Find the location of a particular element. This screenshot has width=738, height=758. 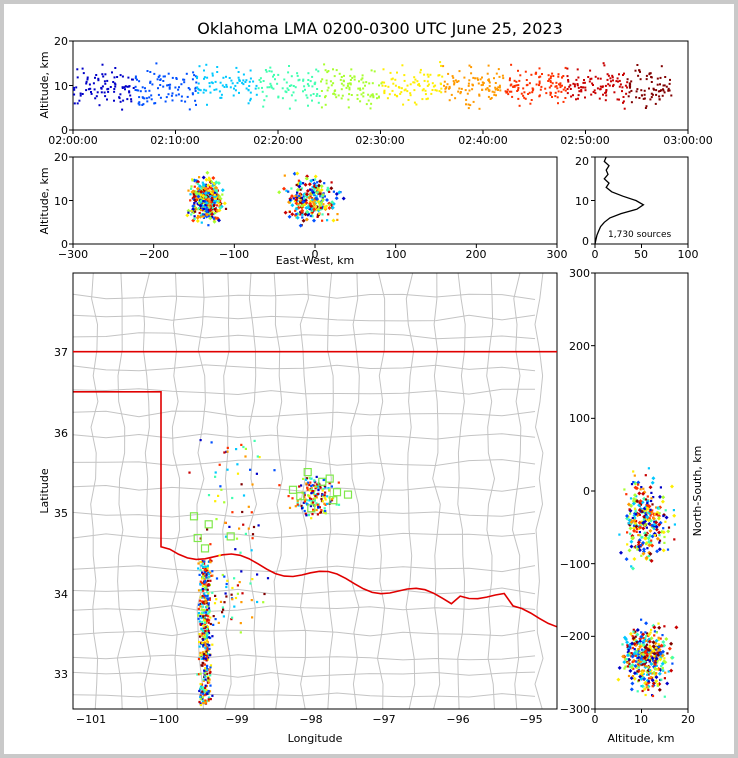

p1-xtick-3: 02:30:00 is located at coordinates (379, 140).